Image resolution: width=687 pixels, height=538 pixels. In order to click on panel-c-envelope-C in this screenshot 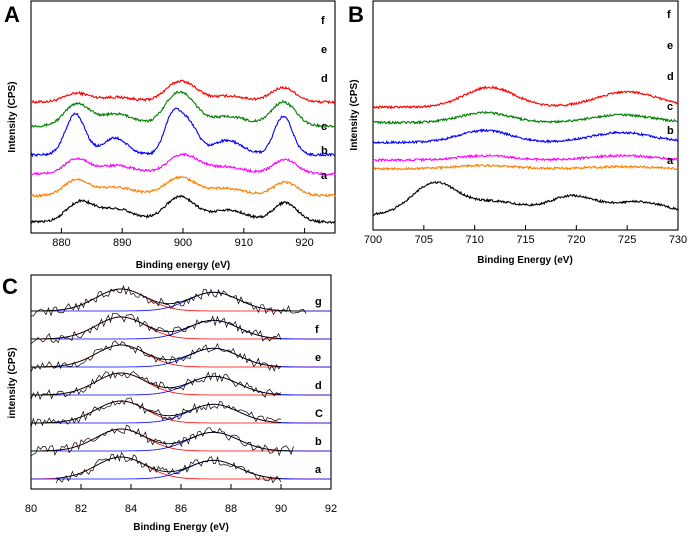, I will do `click(156, 412)`.